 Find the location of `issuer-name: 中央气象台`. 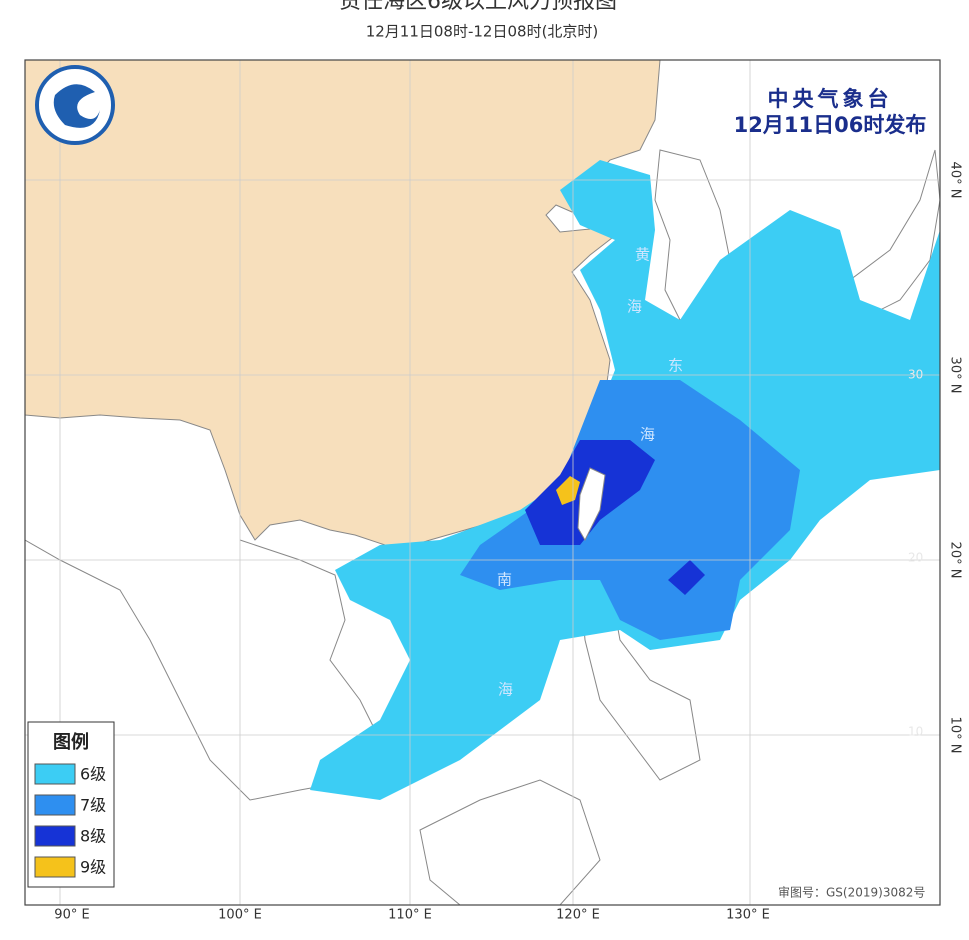

issuer-name: 中央气象台 is located at coordinates (830, 99).